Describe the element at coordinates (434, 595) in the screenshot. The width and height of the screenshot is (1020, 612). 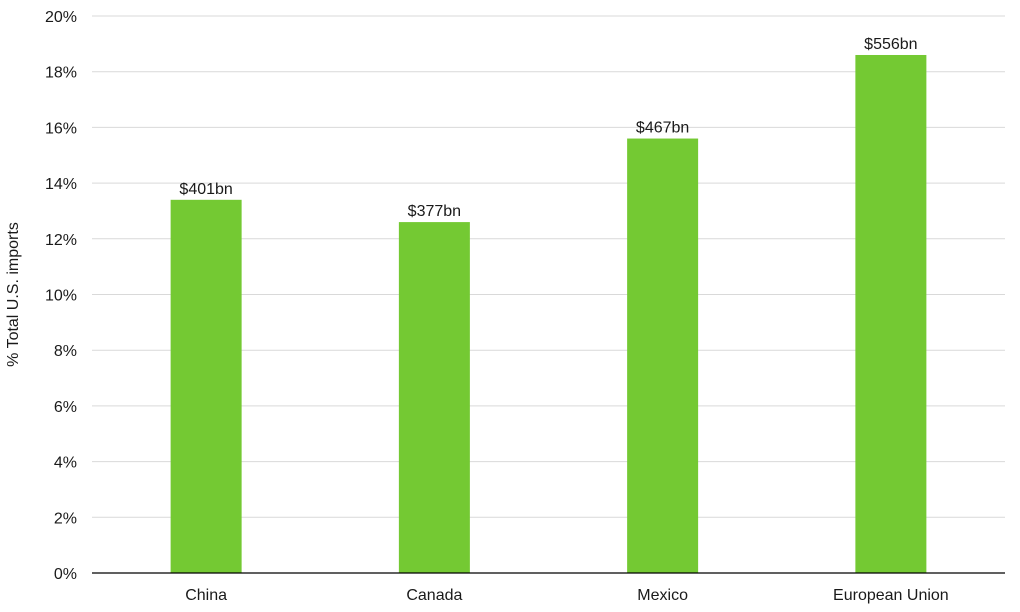
I see `x-tick-label: Canada` at that location.